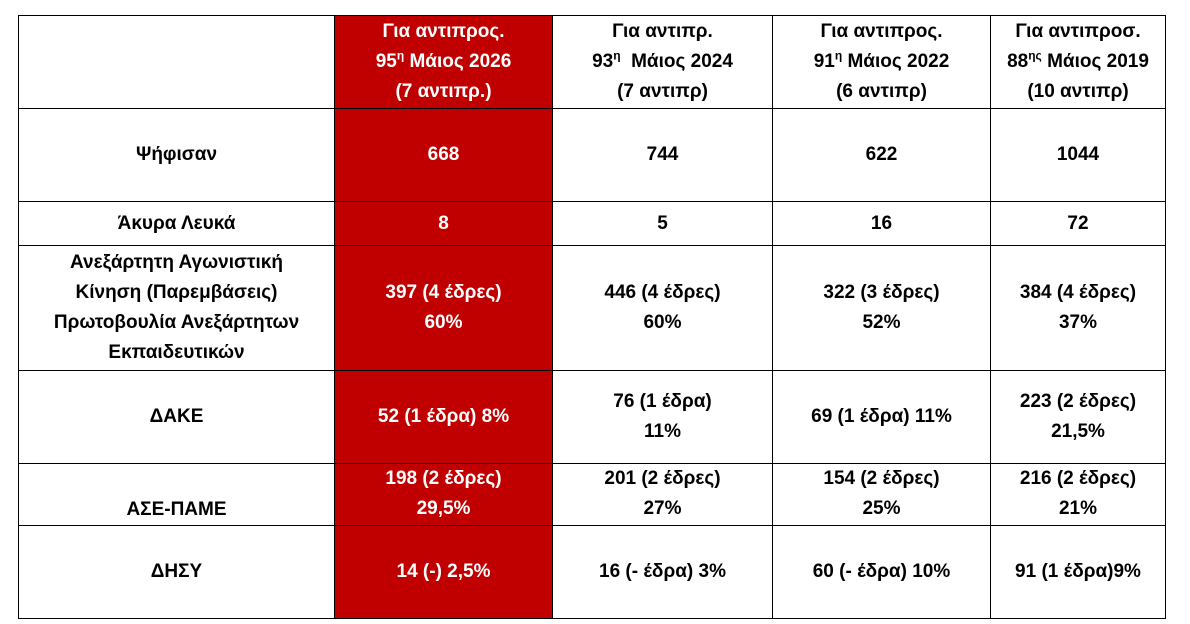 The image size is (1190, 624). I want to click on value-cell: 5, so click(662, 223).